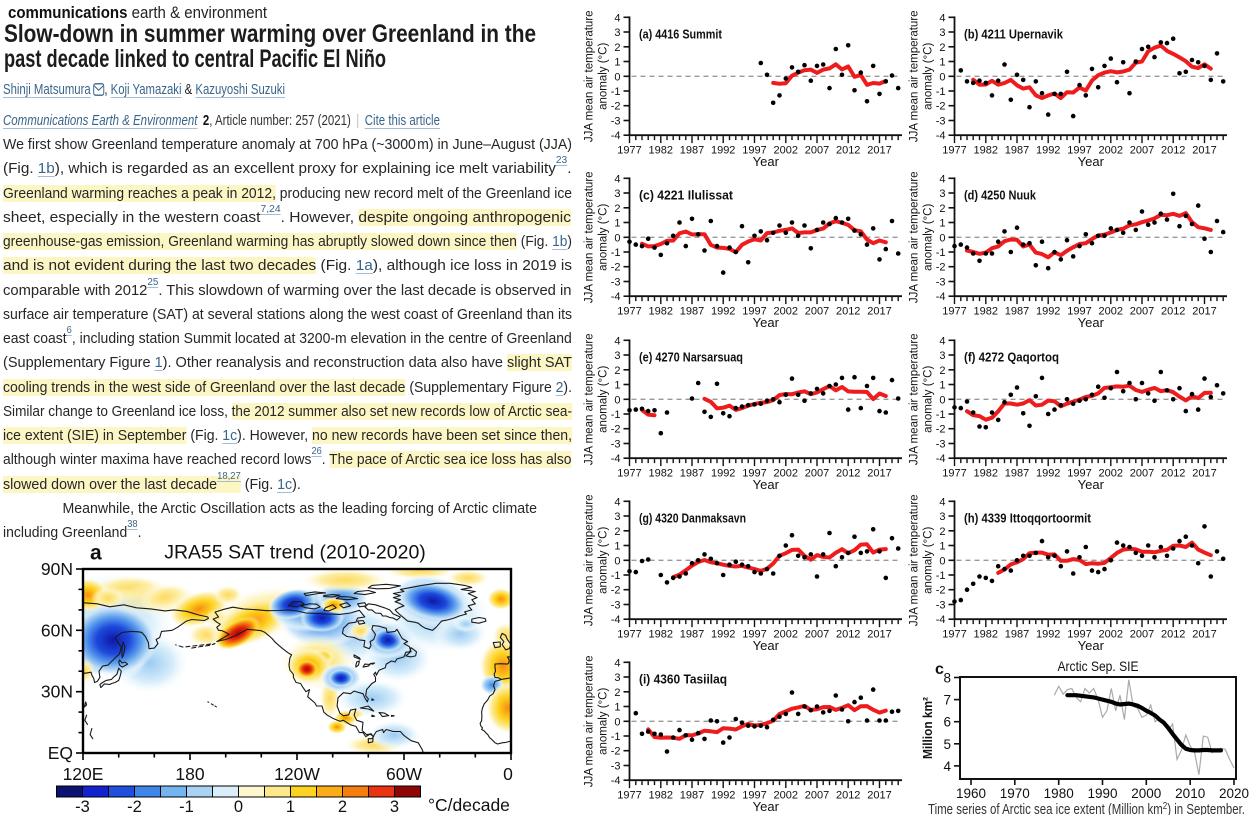 The width and height of the screenshot is (1249, 815). What do you see at coordinates (947, 678) in the screenshot?
I see `svg-text: 8` at bounding box center [947, 678].